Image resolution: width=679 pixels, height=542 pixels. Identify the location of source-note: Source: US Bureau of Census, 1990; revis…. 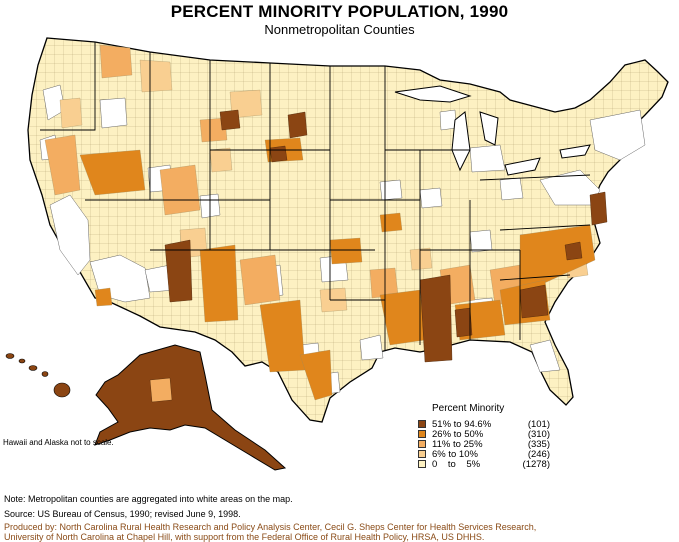
(122, 514).